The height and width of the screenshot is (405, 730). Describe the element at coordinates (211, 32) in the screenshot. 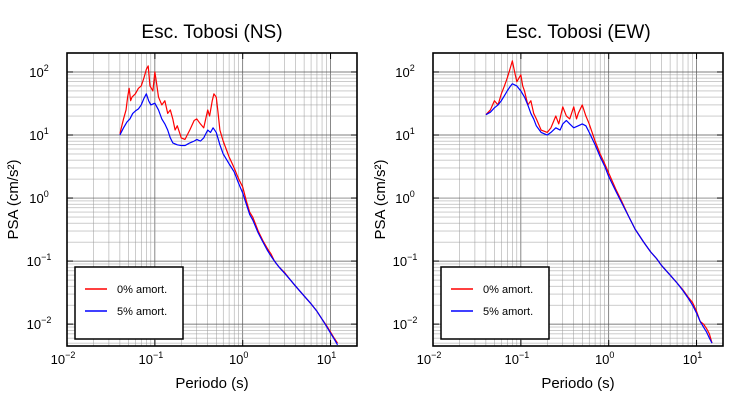

I see `chart-title: Esc. Tobosi (NS)` at that location.